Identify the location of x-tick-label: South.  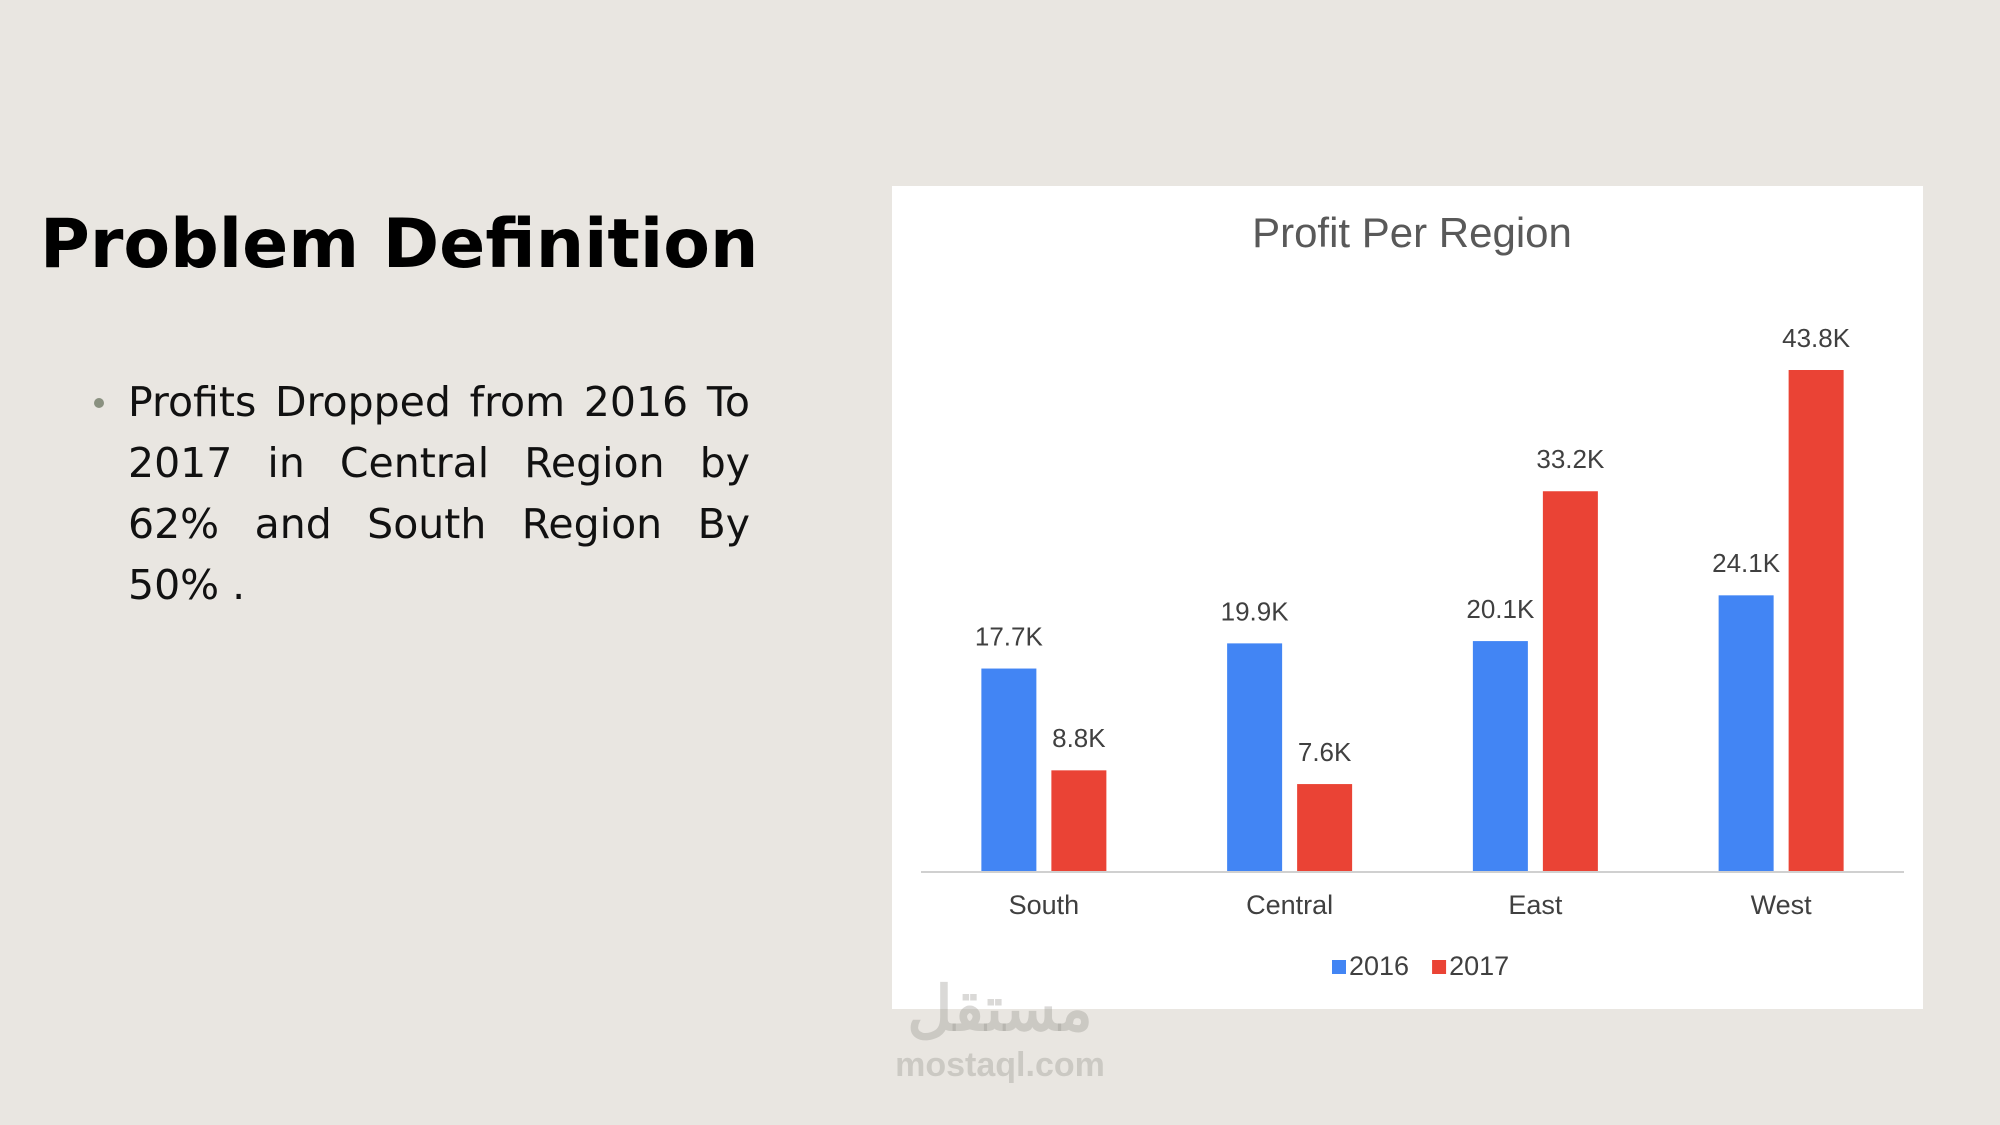
(1044, 905).